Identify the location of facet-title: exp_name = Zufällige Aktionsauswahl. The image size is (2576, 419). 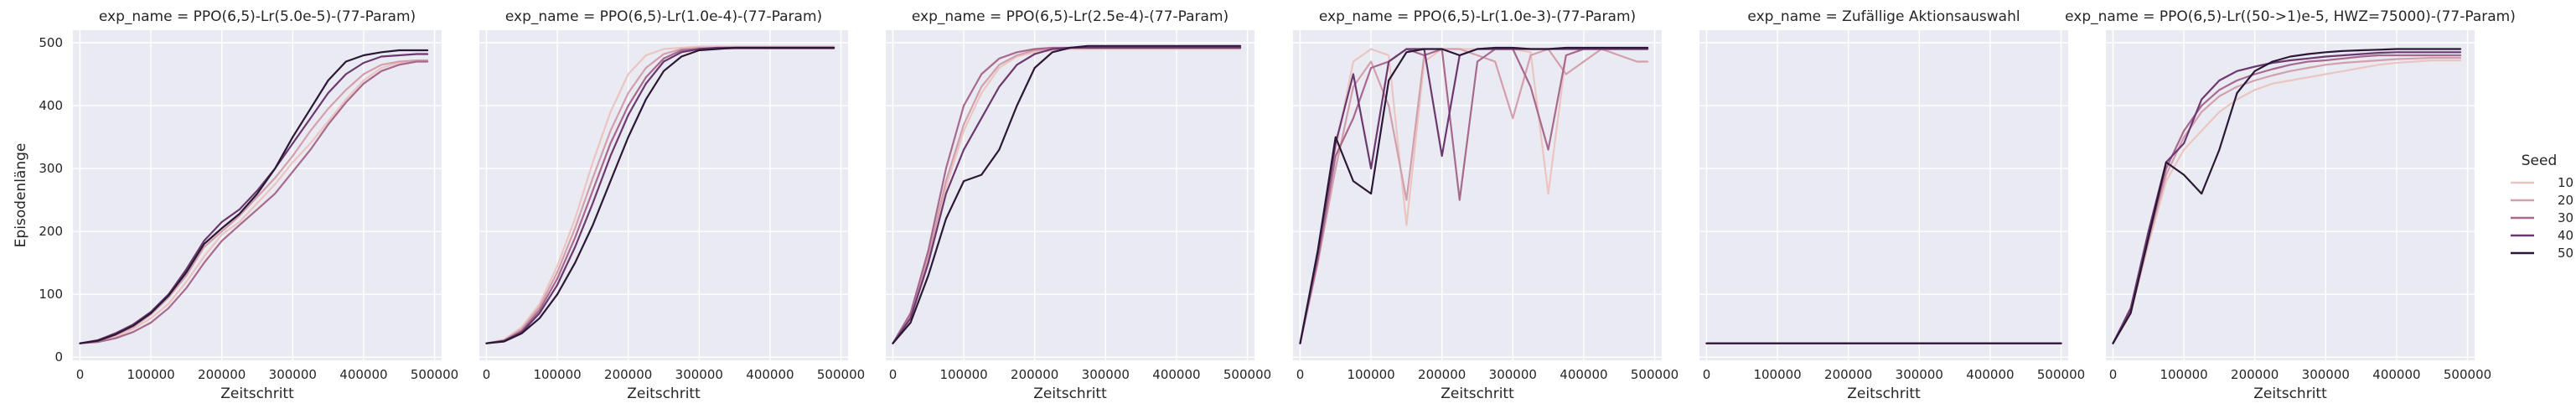
(1883, 16).